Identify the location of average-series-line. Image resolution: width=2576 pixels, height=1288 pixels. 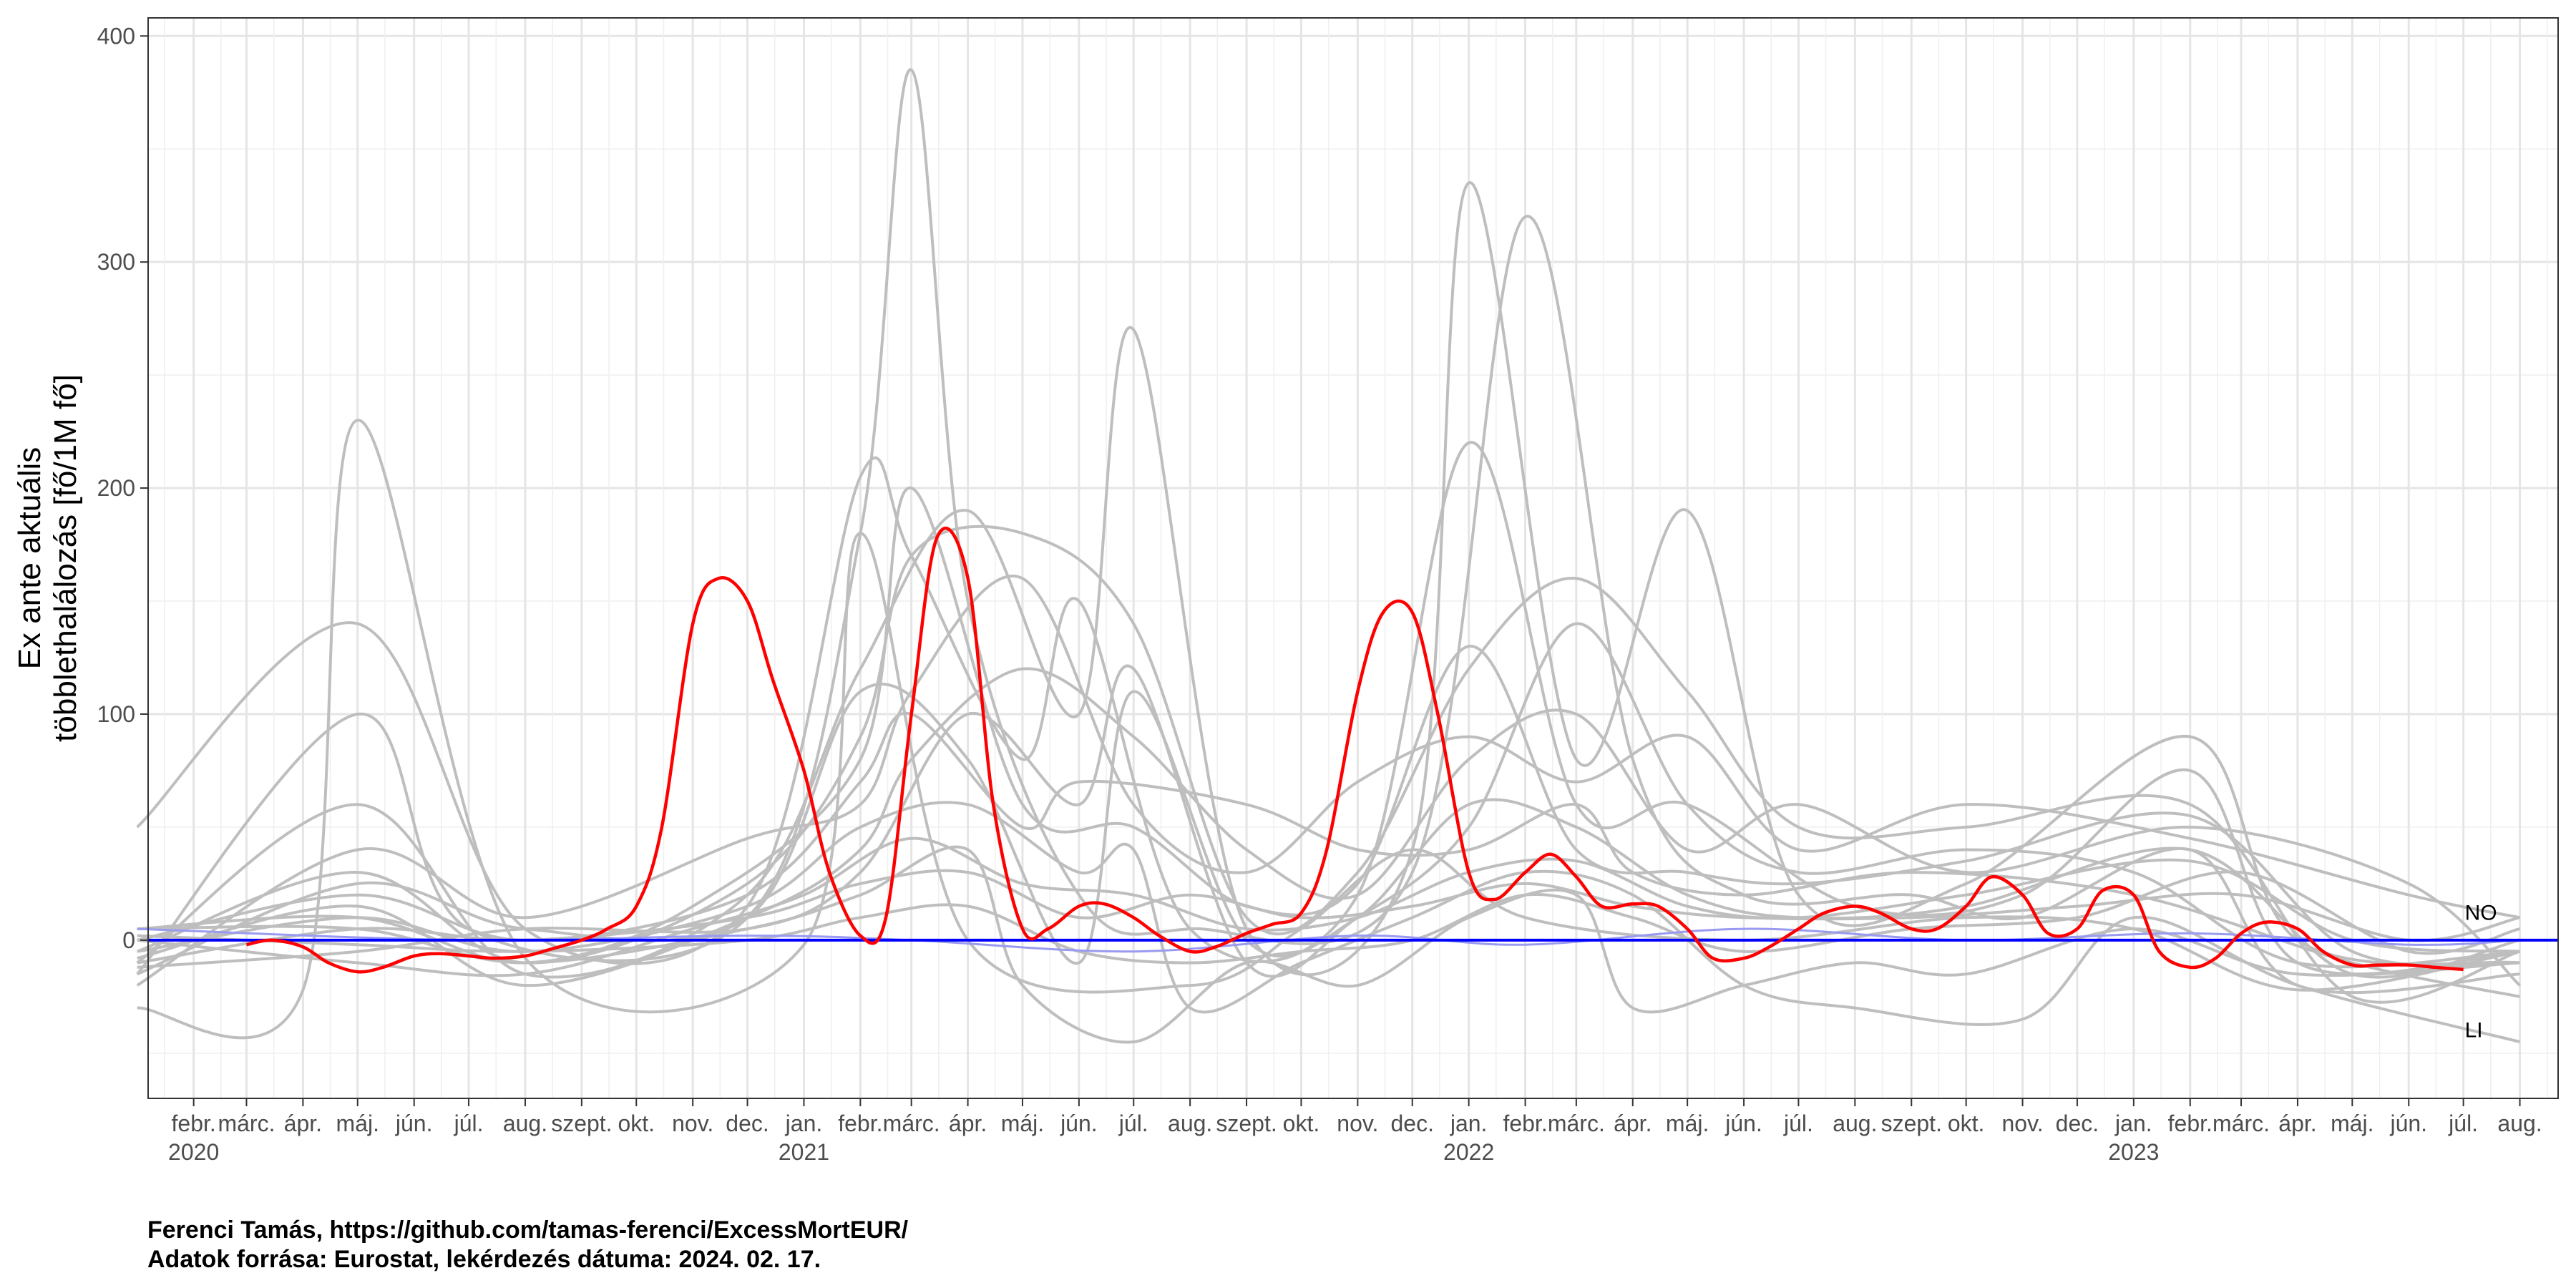
(1328, 940).